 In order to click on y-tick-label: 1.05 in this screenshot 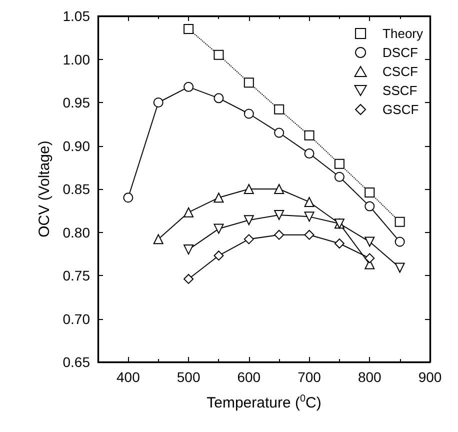, I will do `click(76, 16)`.